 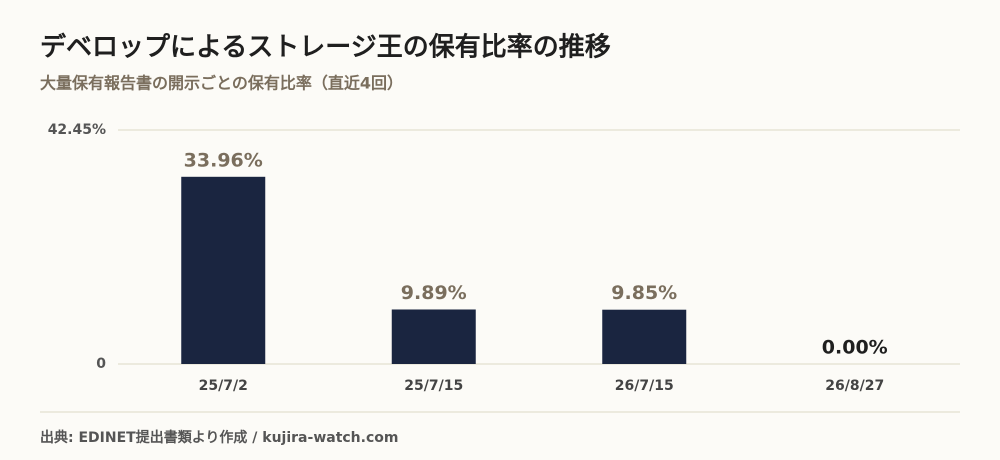 I want to click on y-tick-label: 42.45%, so click(x=77, y=130).